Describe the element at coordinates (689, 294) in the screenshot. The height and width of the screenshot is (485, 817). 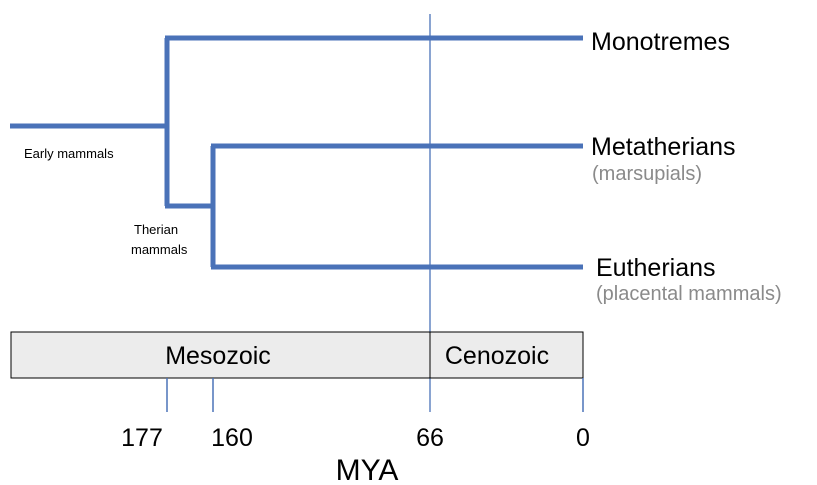
I see `clade-note-eutherians: (placental mammals)` at that location.